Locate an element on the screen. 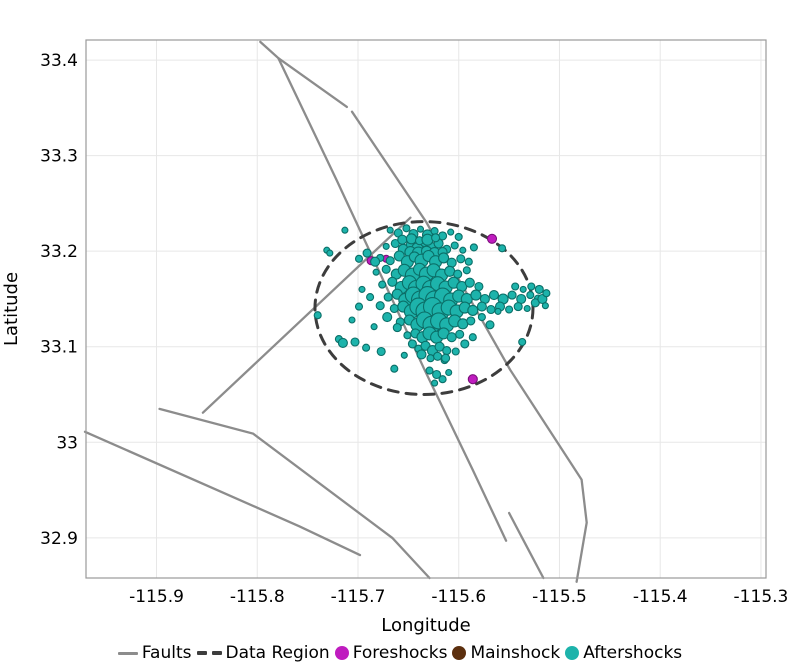 The width and height of the screenshot is (800, 669). legend-item-aftershocks: Aftershocks is located at coordinates (623, 653).